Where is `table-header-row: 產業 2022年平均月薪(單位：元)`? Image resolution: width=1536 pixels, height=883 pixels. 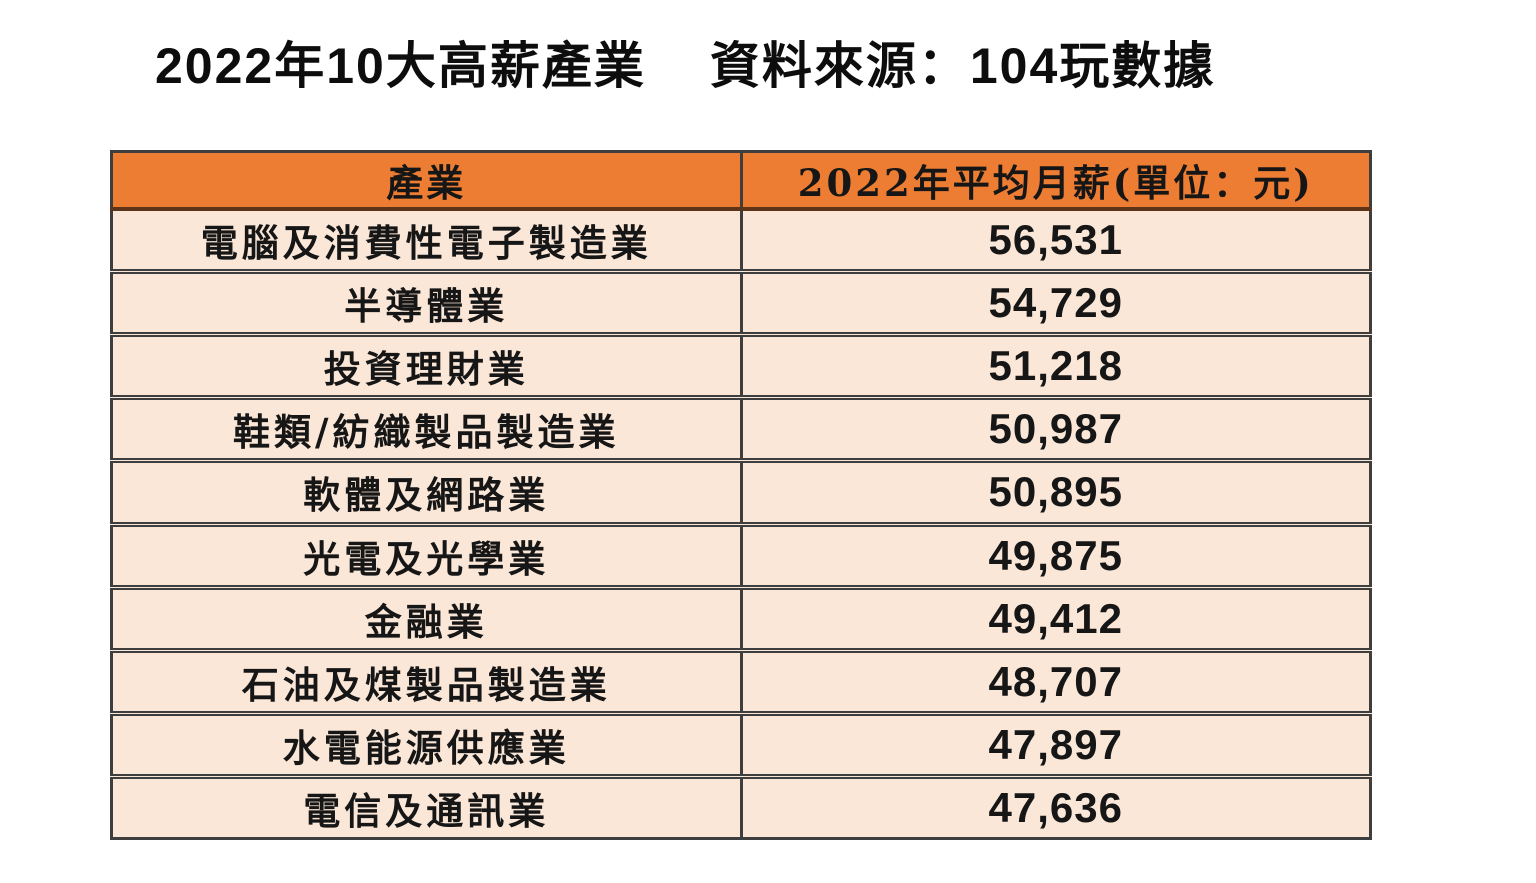
table-header-row: 產業 2022年平均月薪(單位：元) is located at coordinates (741, 181).